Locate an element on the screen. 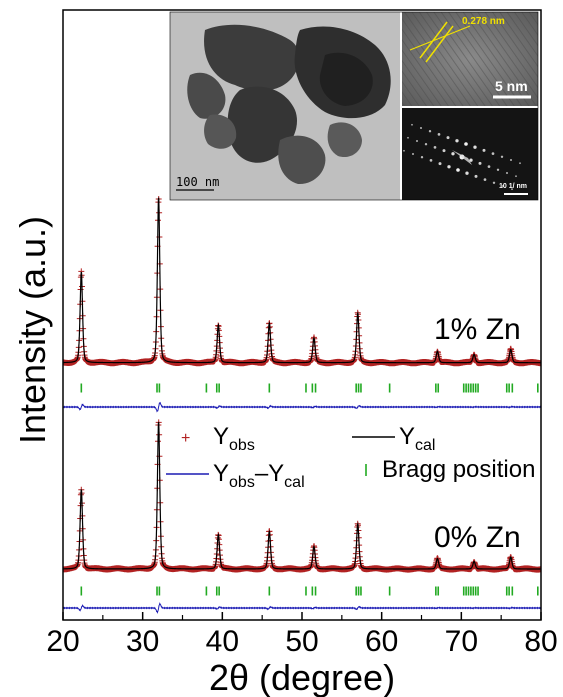 The height and width of the screenshot is (697, 563). sample-label-0pct-zn: 0% Zn is located at coordinates (477, 537).